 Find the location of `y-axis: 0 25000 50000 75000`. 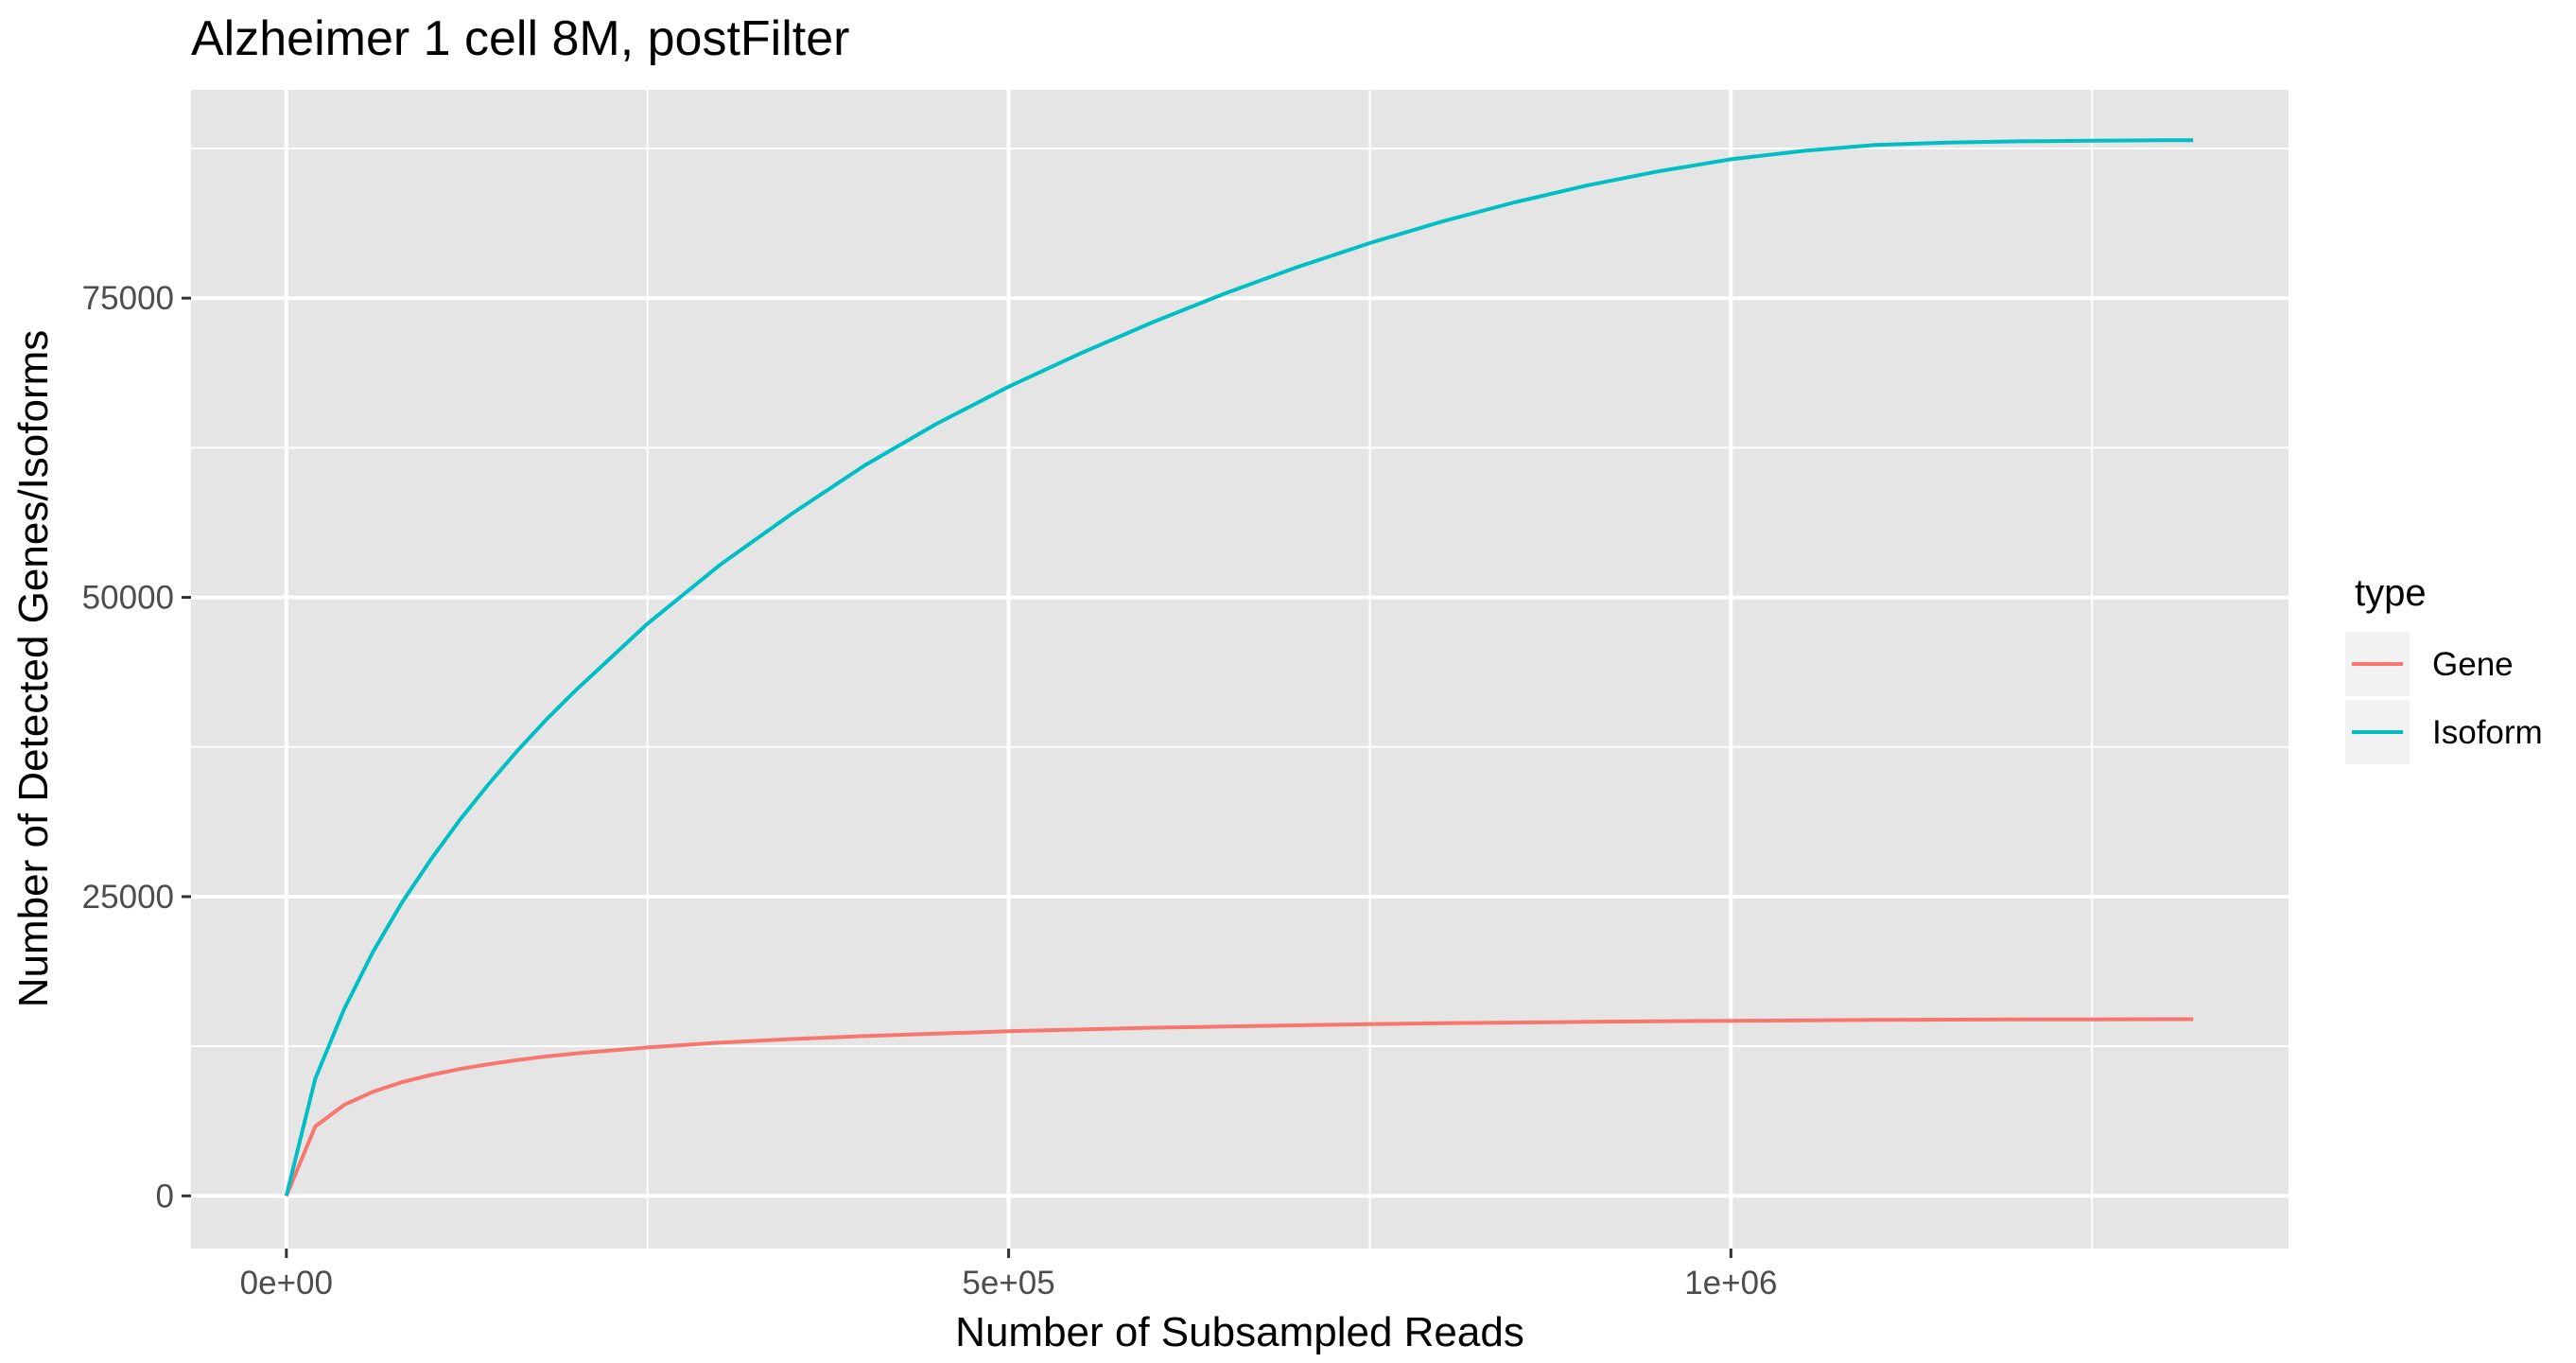

y-axis: 0 25000 50000 75000 is located at coordinates (136, 747).